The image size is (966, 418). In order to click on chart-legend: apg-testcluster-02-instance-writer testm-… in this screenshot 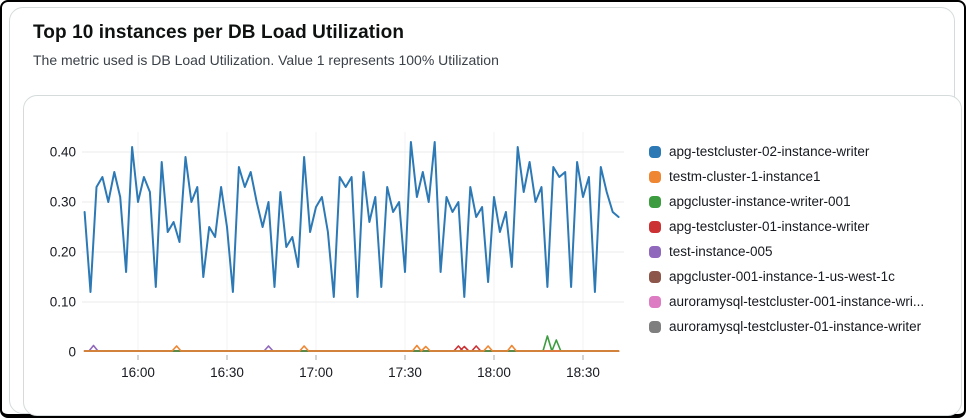, I will do `click(786, 239)`.